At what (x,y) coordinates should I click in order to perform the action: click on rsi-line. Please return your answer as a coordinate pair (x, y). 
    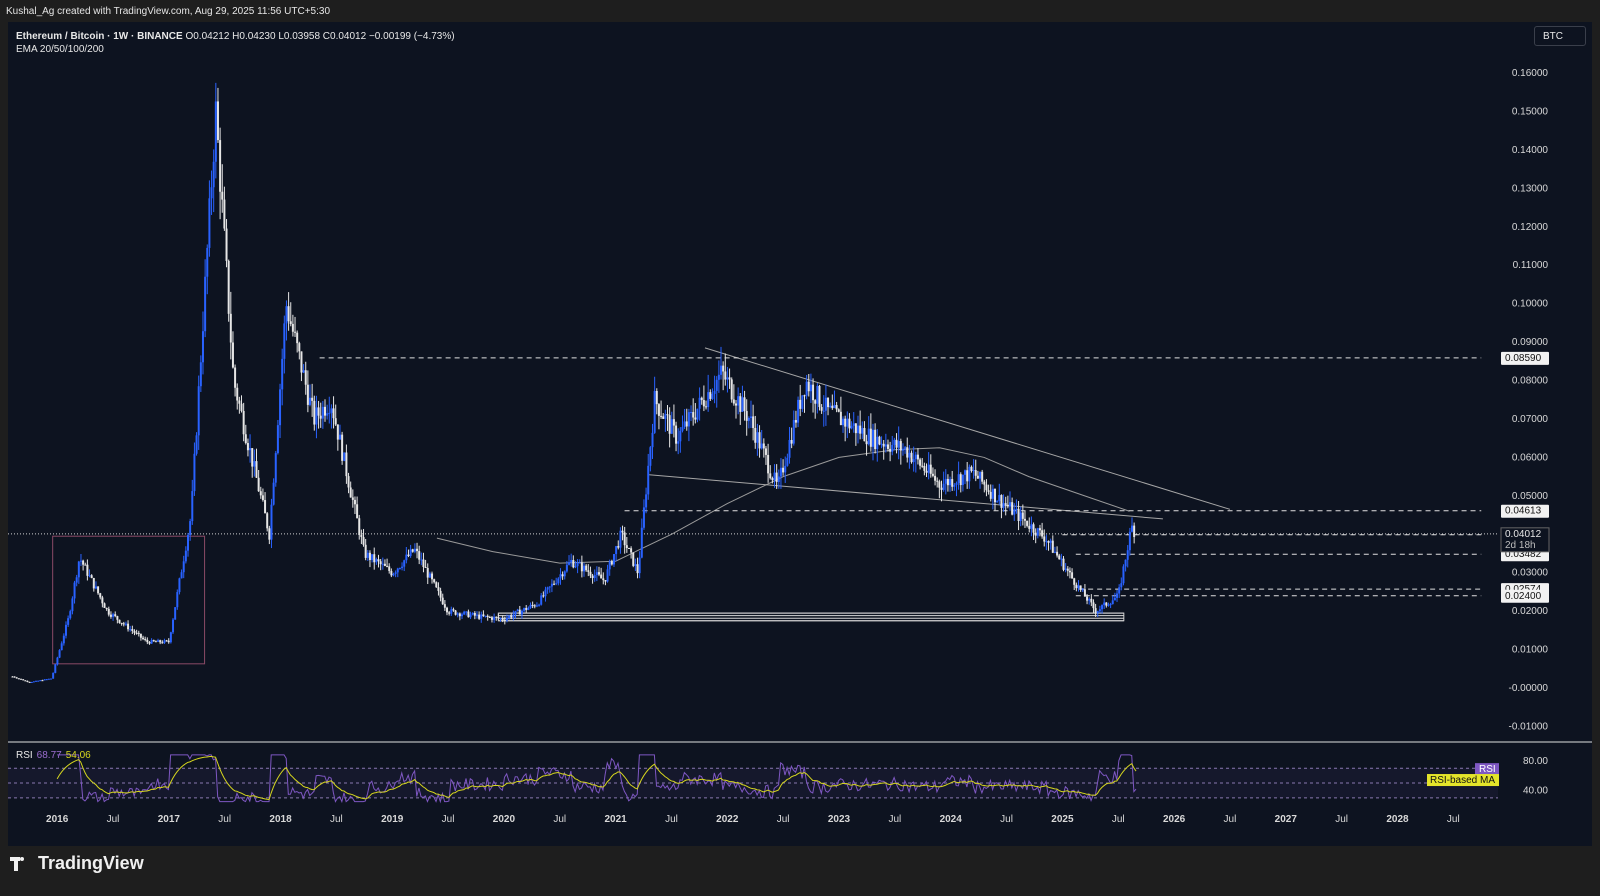
    Looking at the image, I should click on (597, 779).